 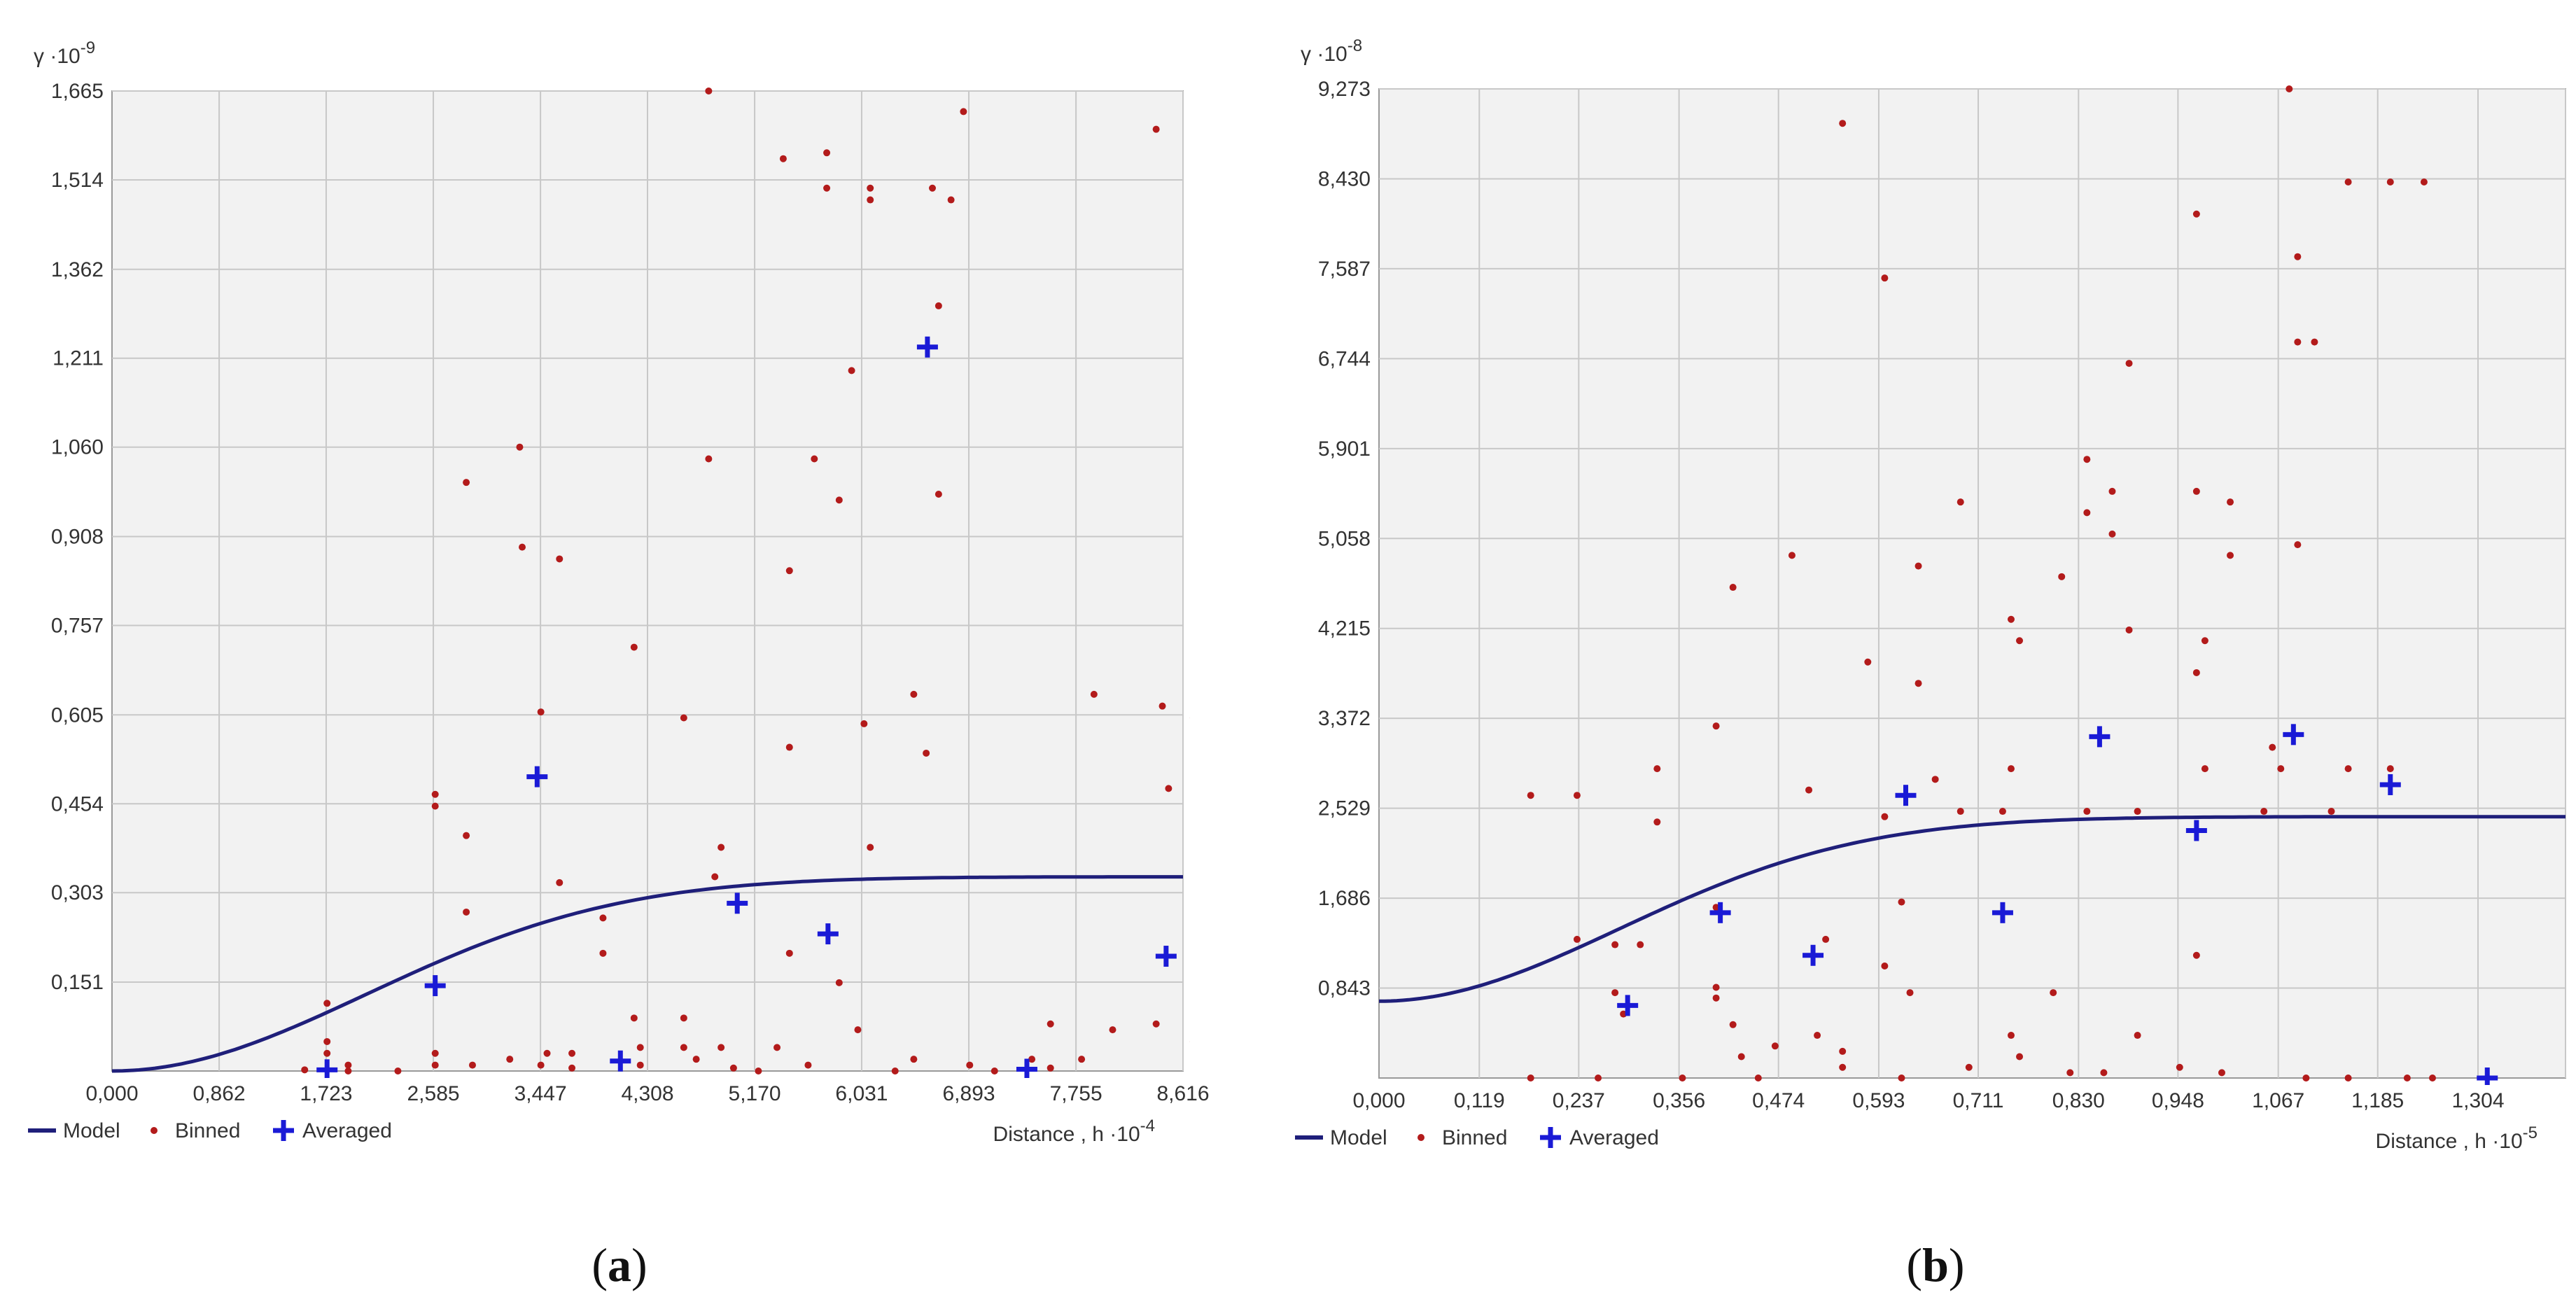 What do you see at coordinates (1477, 1137) in the screenshot?
I see `legend: Model Binned Averaged` at bounding box center [1477, 1137].